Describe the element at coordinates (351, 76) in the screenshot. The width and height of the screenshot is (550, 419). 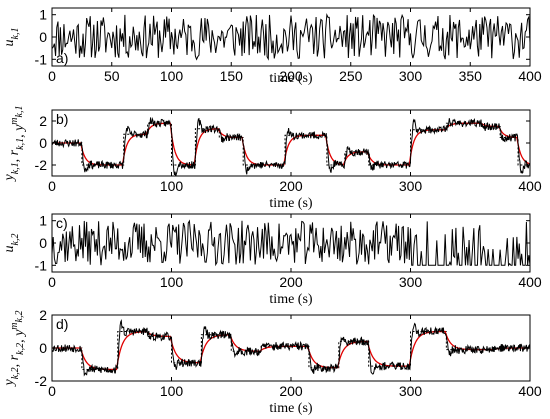
I see `x-tick-label: 250` at that location.